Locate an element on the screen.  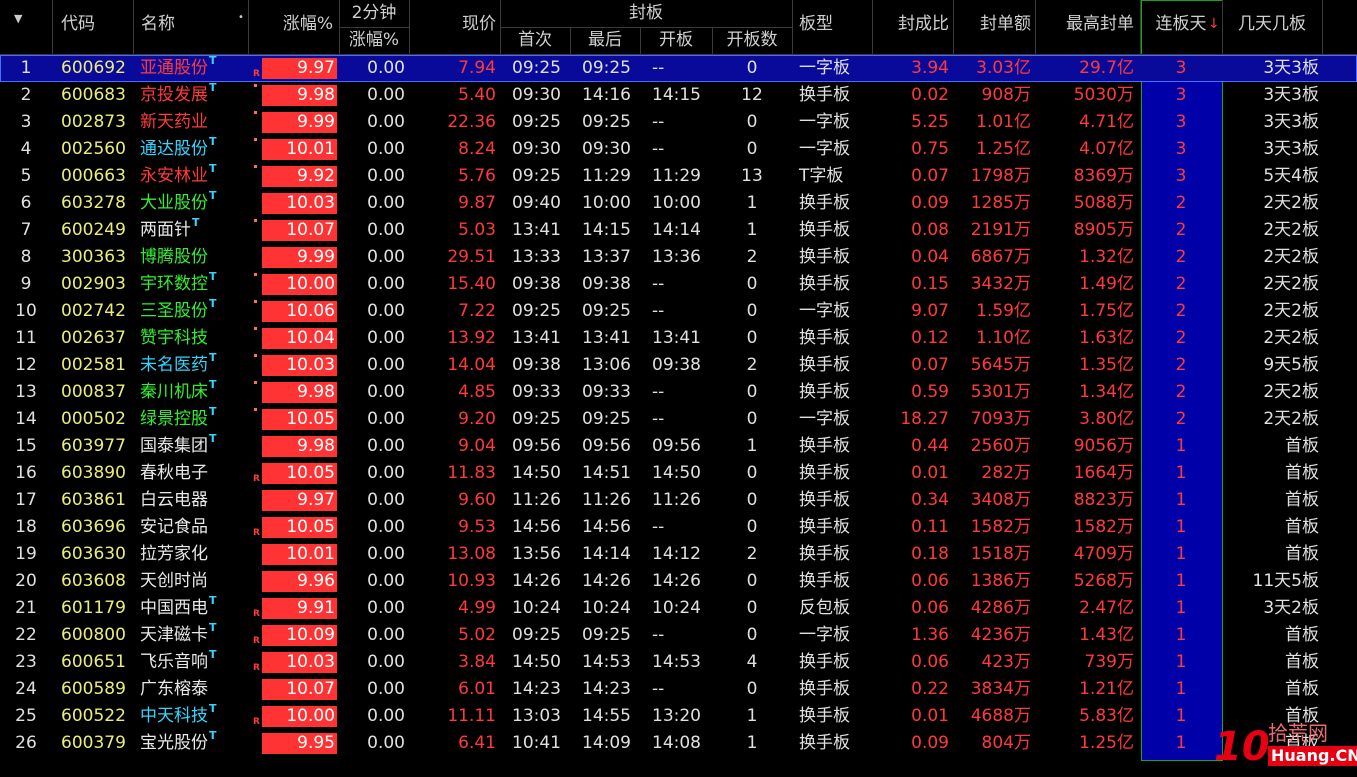
cell: 1.25亿 is located at coordinates (1003, 149).